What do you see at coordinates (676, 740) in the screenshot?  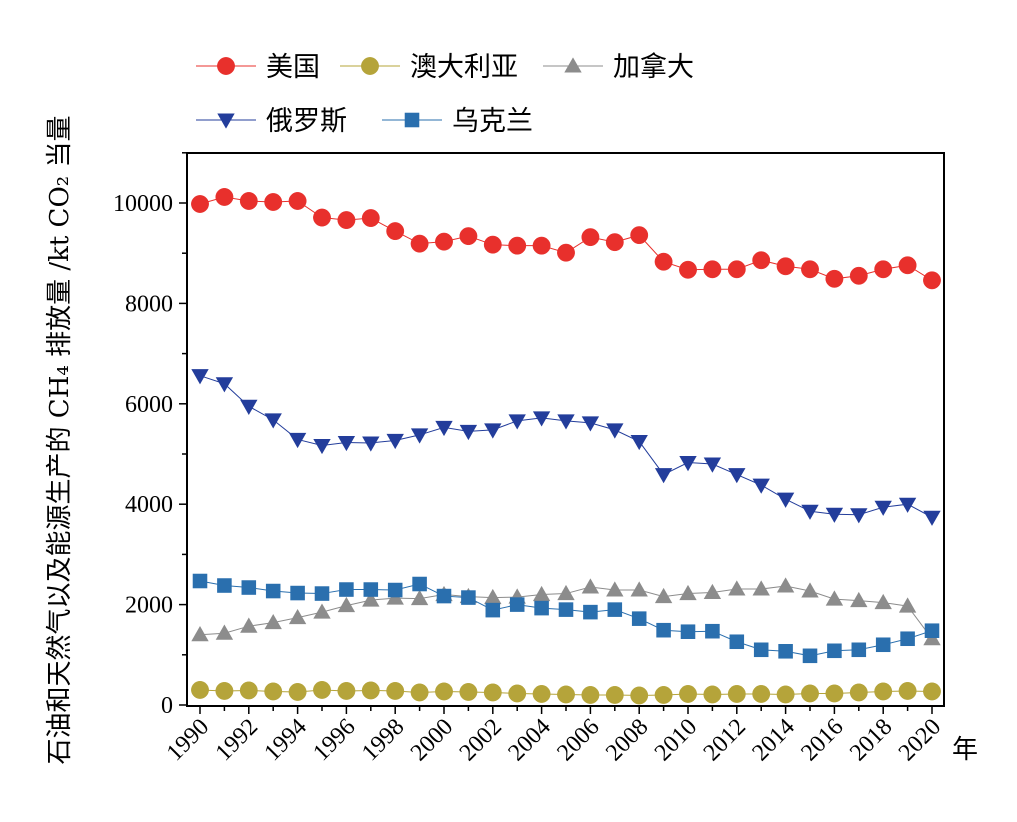 I see `x-tick-label: 2010` at bounding box center [676, 740].